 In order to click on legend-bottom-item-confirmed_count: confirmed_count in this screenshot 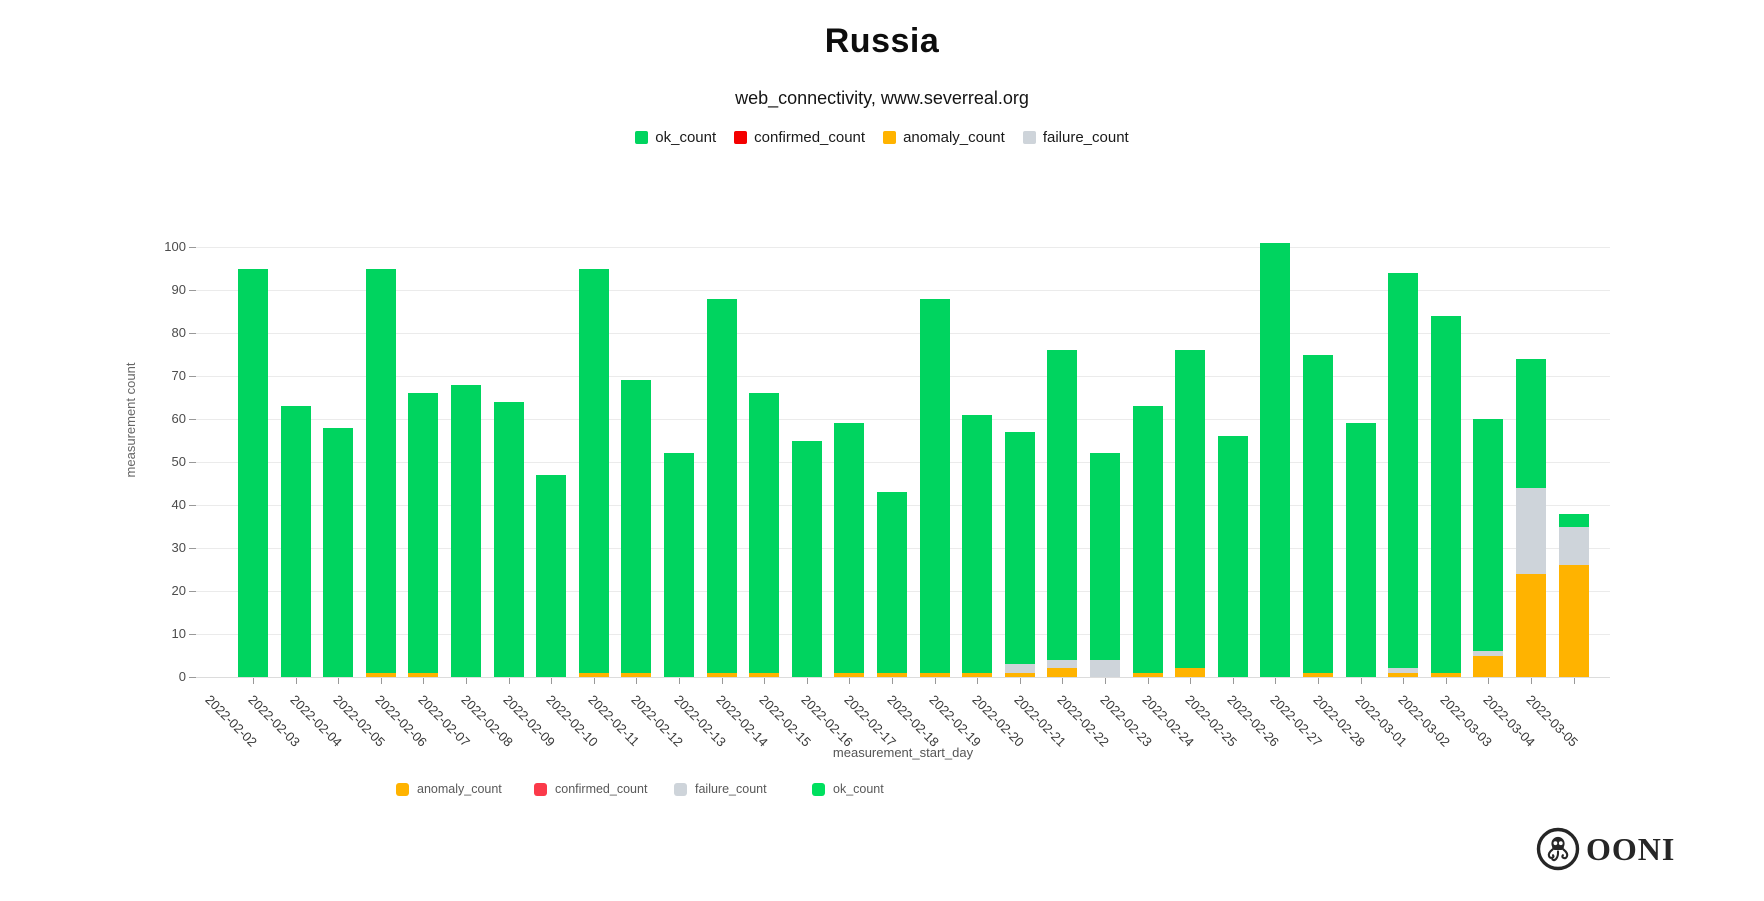, I will do `click(590, 789)`.